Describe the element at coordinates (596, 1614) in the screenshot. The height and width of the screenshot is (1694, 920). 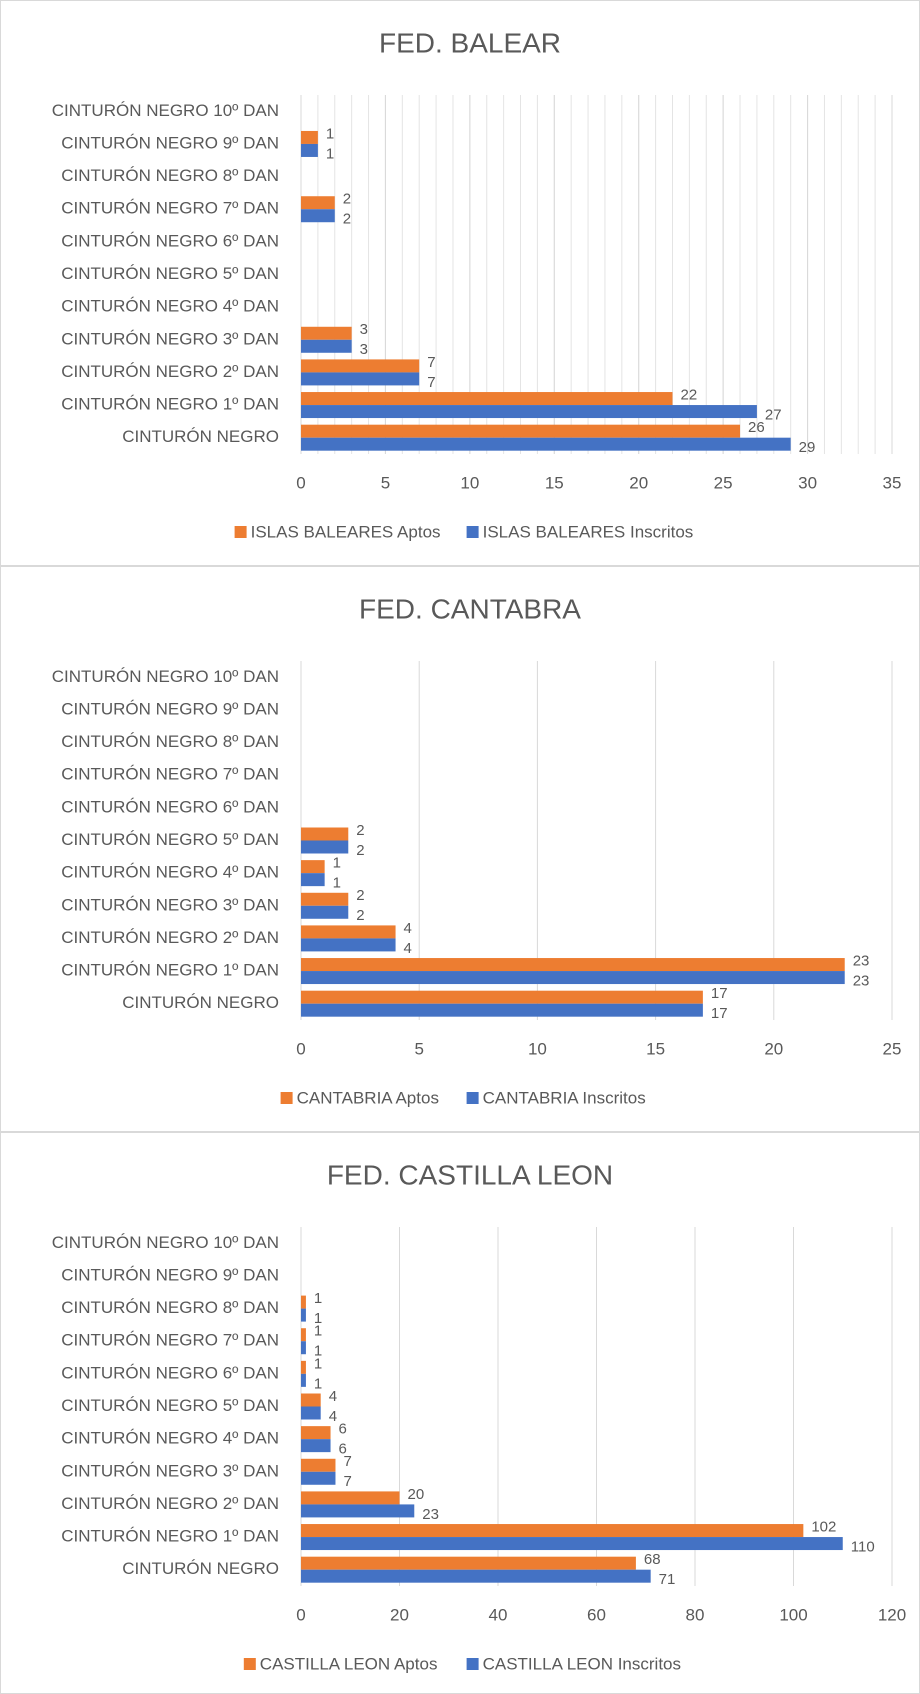
I see `x-tick-label: 60` at that location.